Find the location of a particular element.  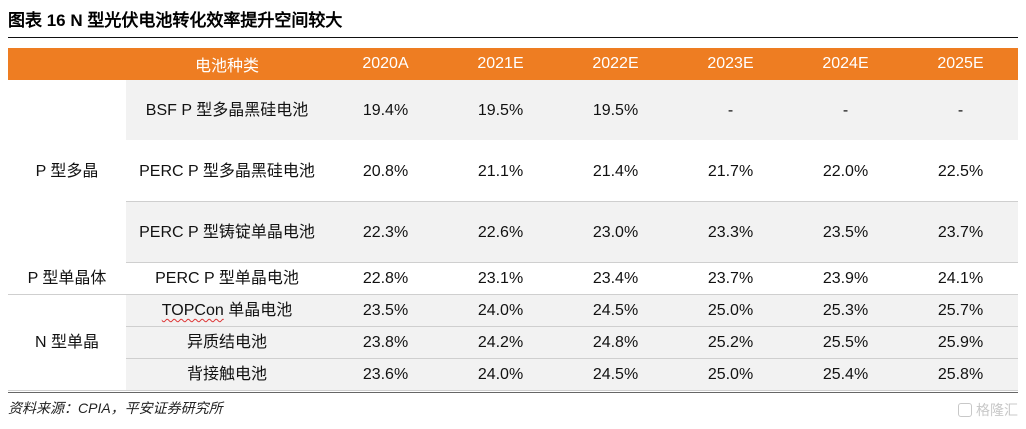

group-label: N 型单晶 is located at coordinates (67, 342).